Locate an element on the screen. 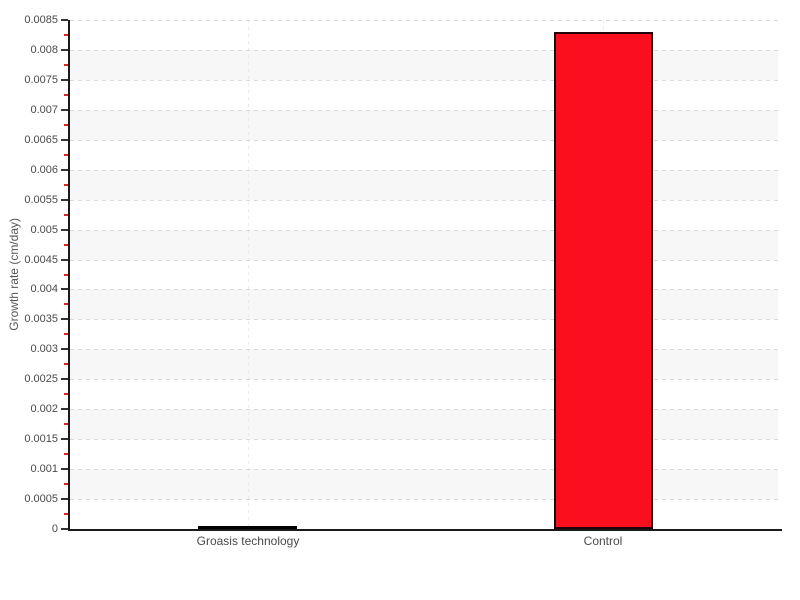  y-tick-label: 0.002 is located at coordinates (44, 409).